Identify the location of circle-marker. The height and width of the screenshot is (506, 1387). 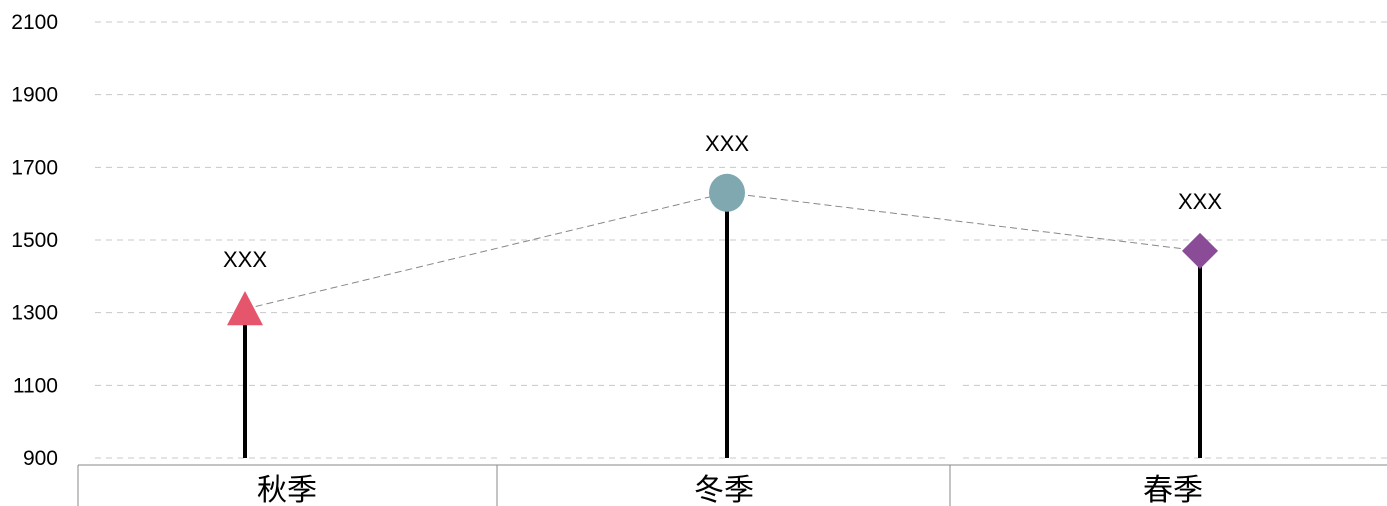
(727, 192).